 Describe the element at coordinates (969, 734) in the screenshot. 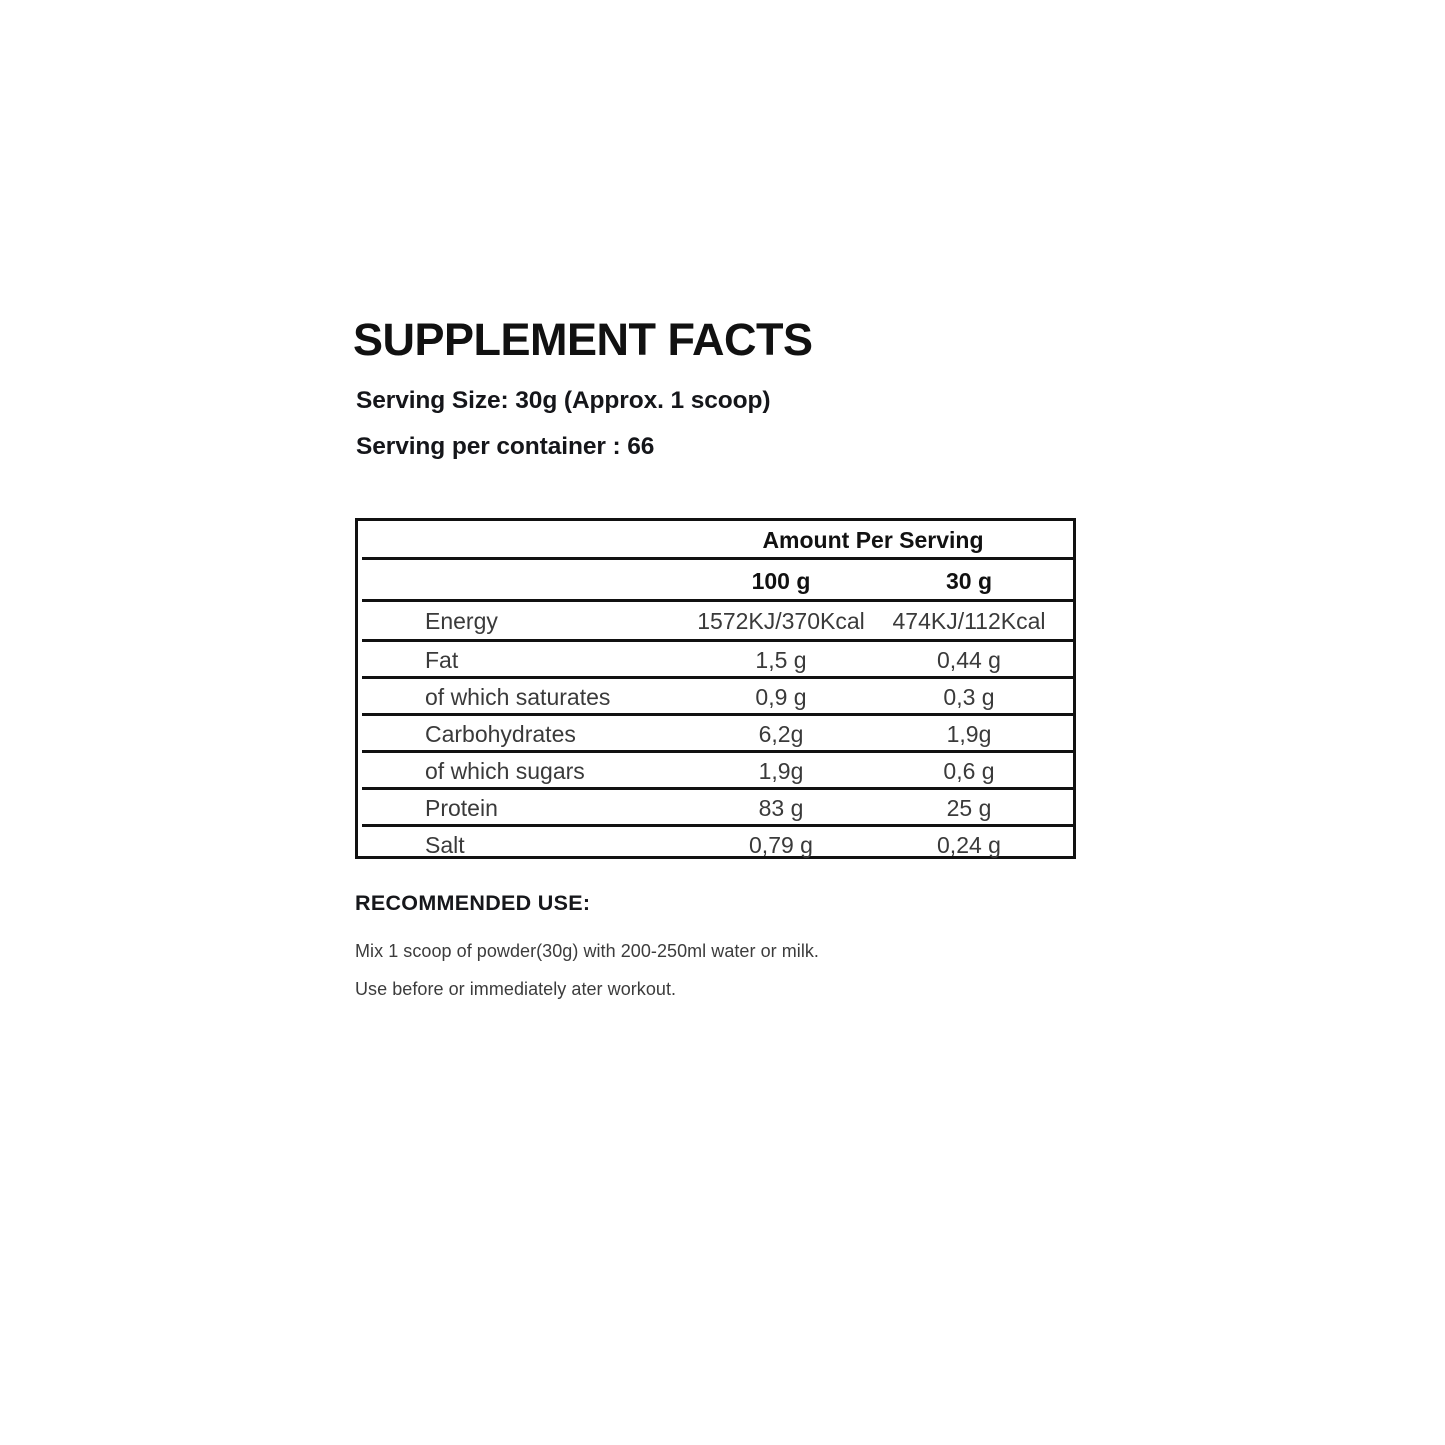

I see `row-value-30g: 1,9g` at that location.